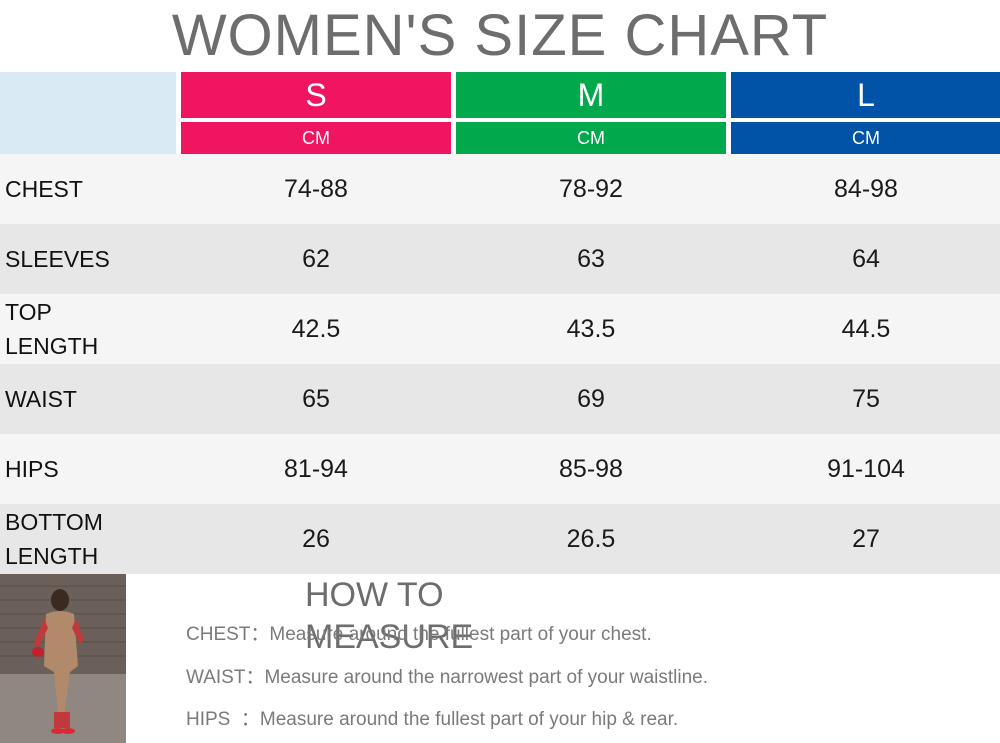  Describe the element at coordinates (316, 189) in the screenshot. I see `value-s: 74-88` at that location.